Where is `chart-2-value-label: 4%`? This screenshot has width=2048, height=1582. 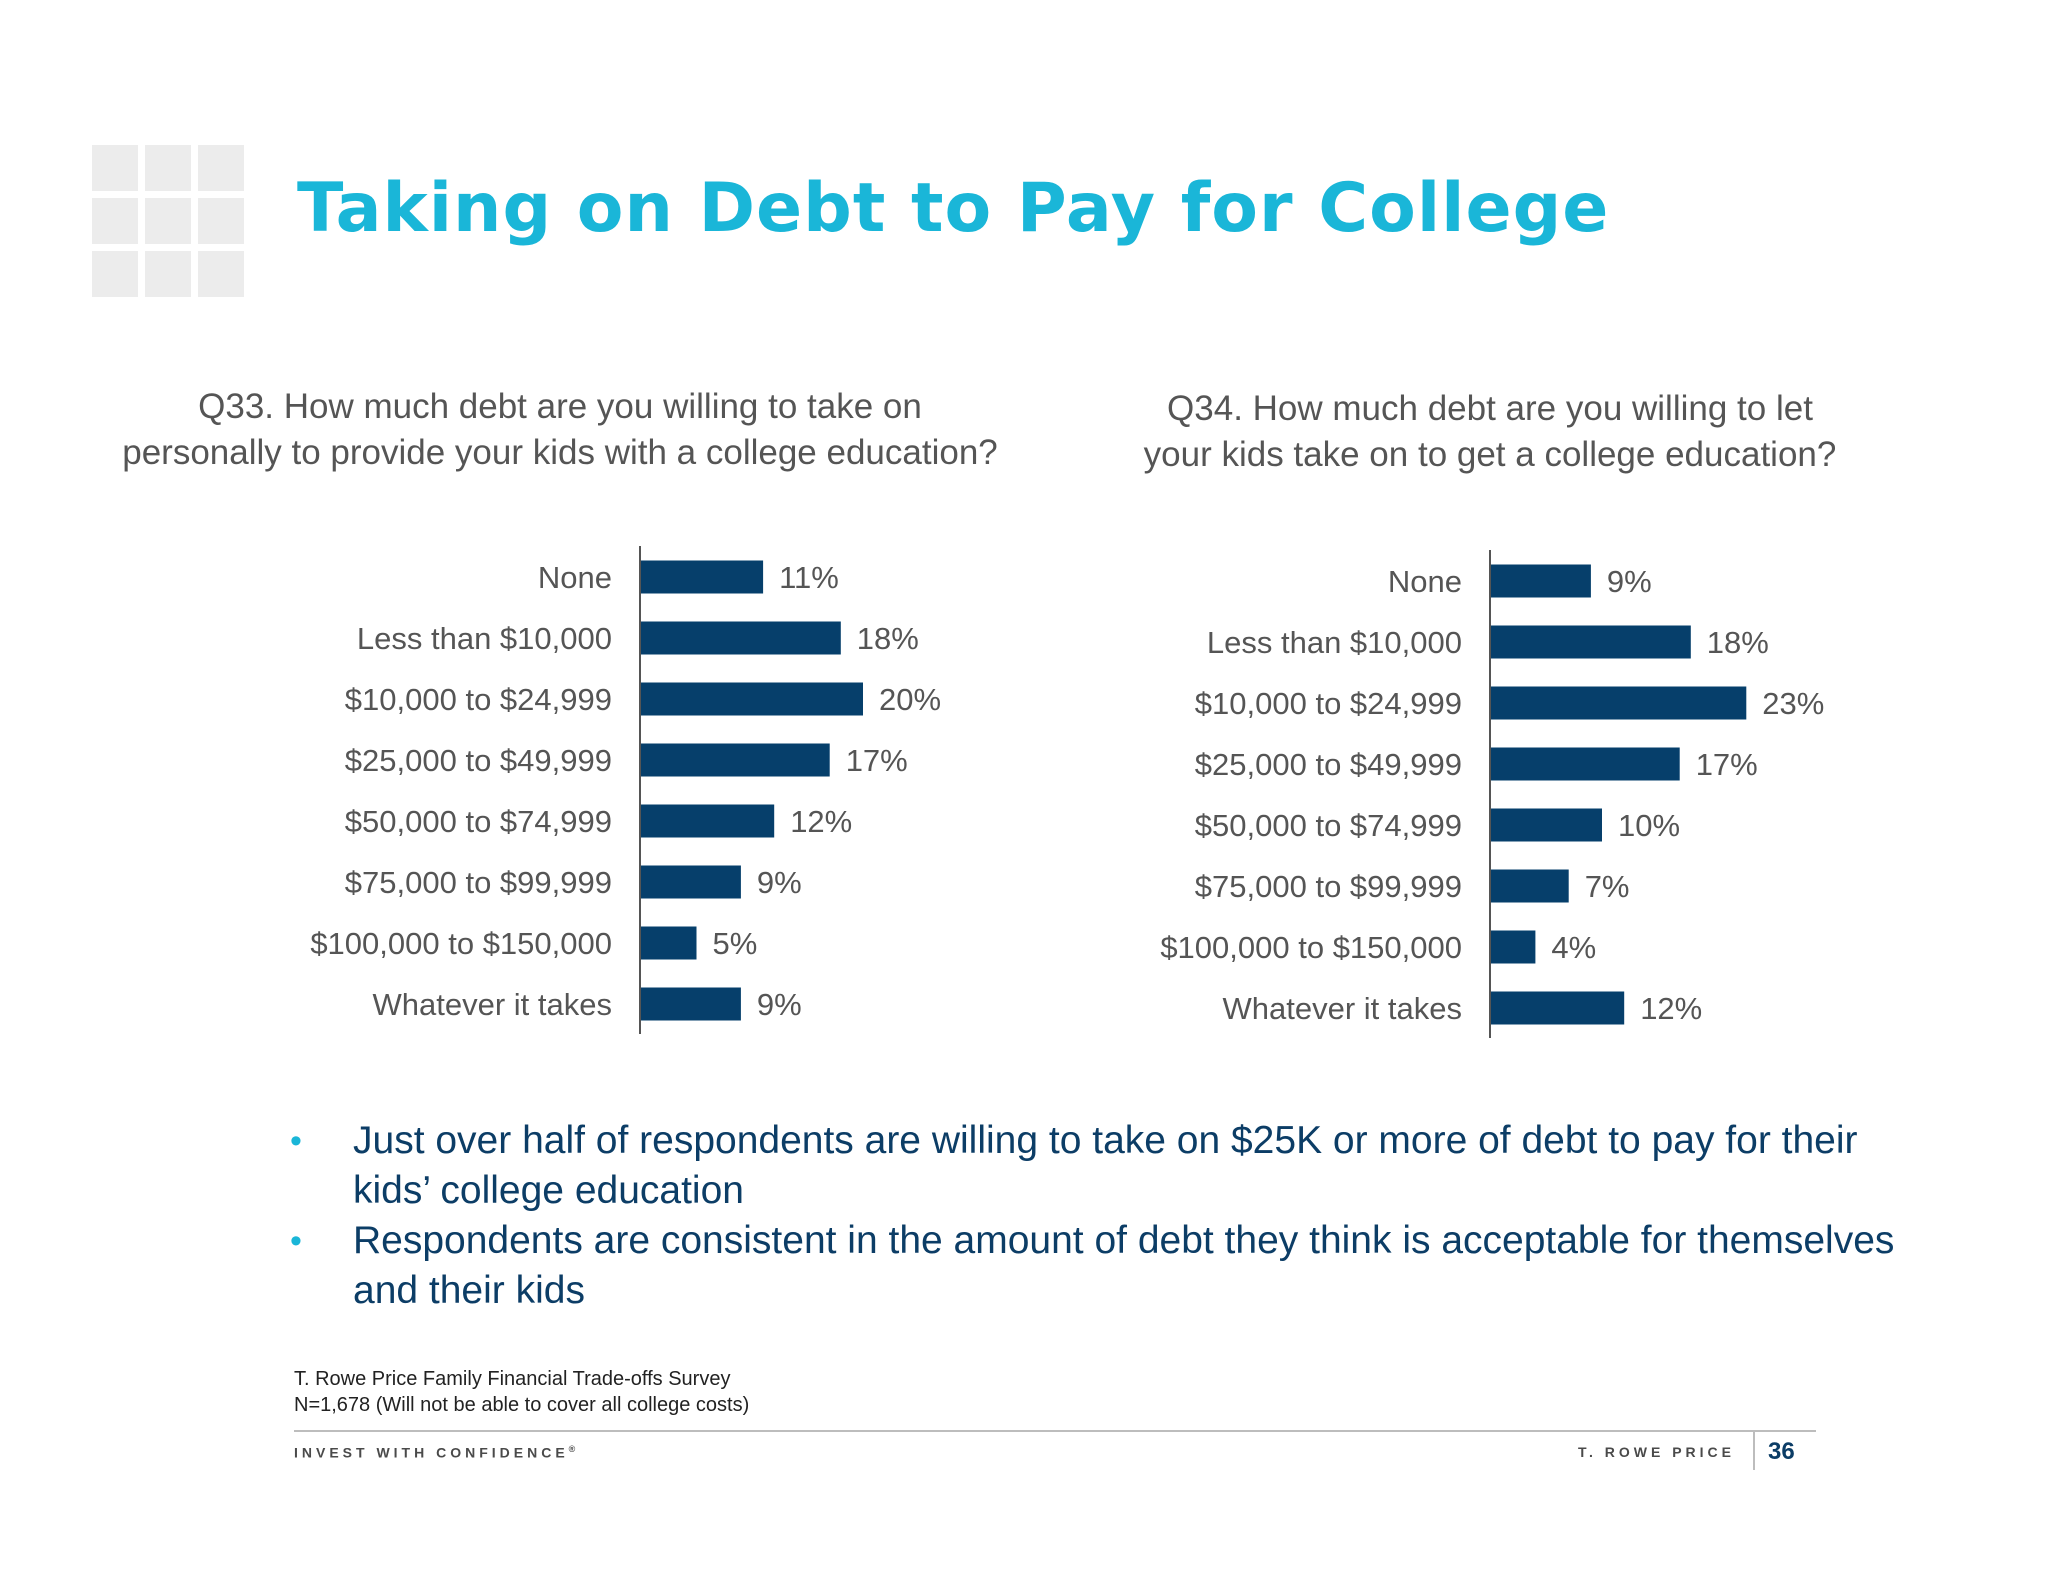 chart-2-value-label: 4% is located at coordinates (1573, 947).